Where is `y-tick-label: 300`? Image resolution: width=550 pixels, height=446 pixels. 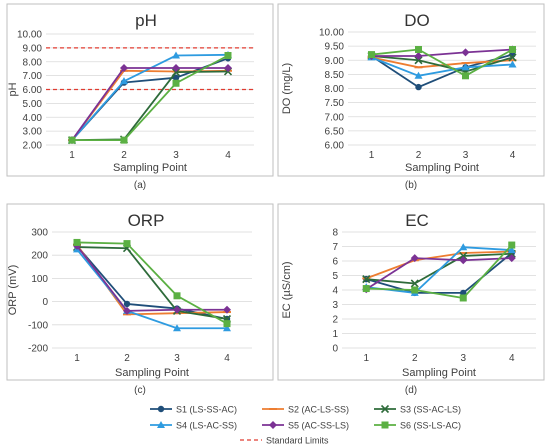
y-tick-label: 300 is located at coordinates (39, 233).